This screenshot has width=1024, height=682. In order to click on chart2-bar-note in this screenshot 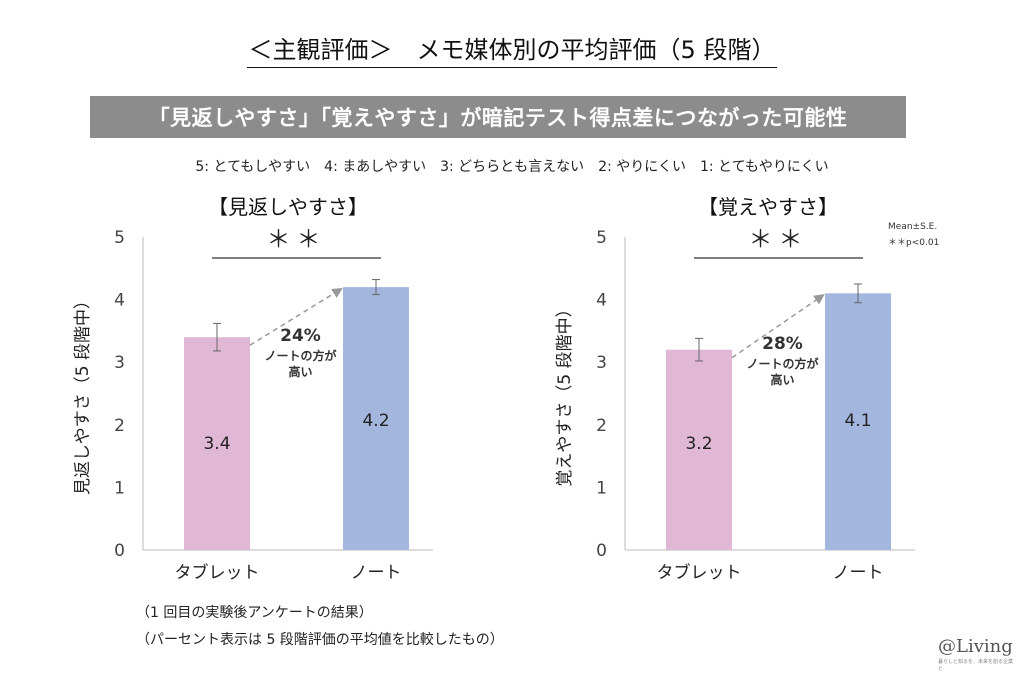, I will do `click(858, 421)`.